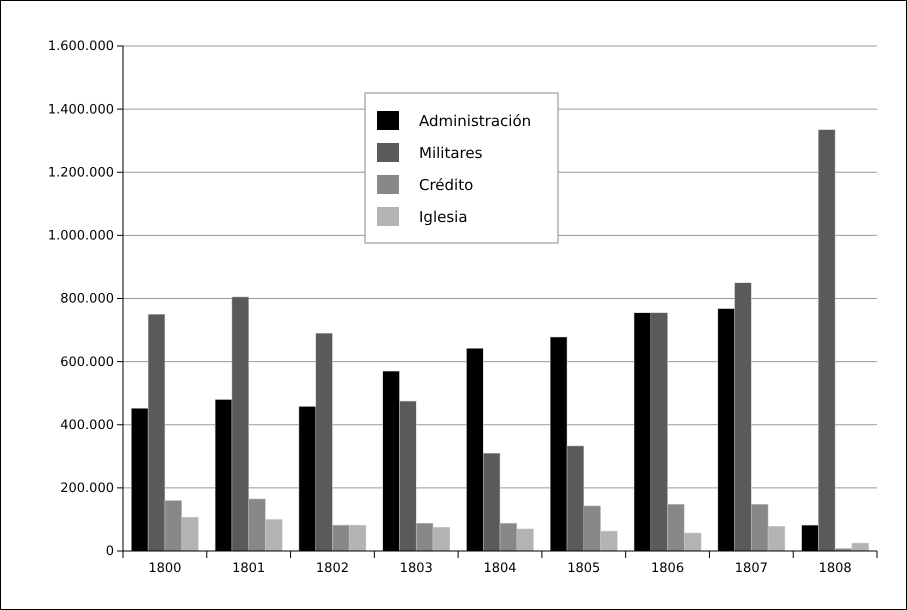  Describe the element at coordinates (249, 568) in the screenshot. I see `x-tick-label: 1801` at that location.